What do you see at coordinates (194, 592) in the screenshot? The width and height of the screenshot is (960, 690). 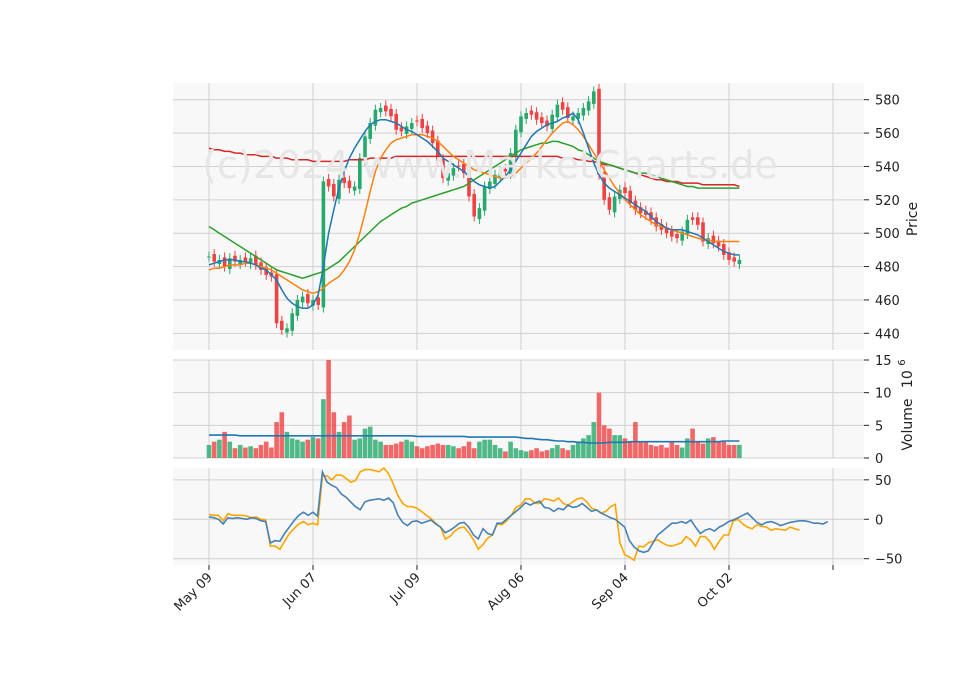 I see `x-tick-label: May 09` at bounding box center [194, 592].